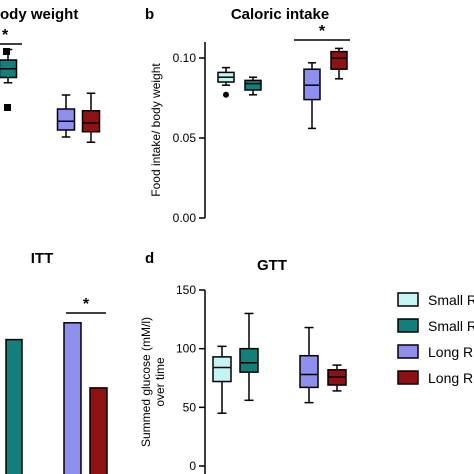  What do you see at coordinates (450, 352) in the screenshot?
I see `legend-label-2: Long R` at bounding box center [450, 352].